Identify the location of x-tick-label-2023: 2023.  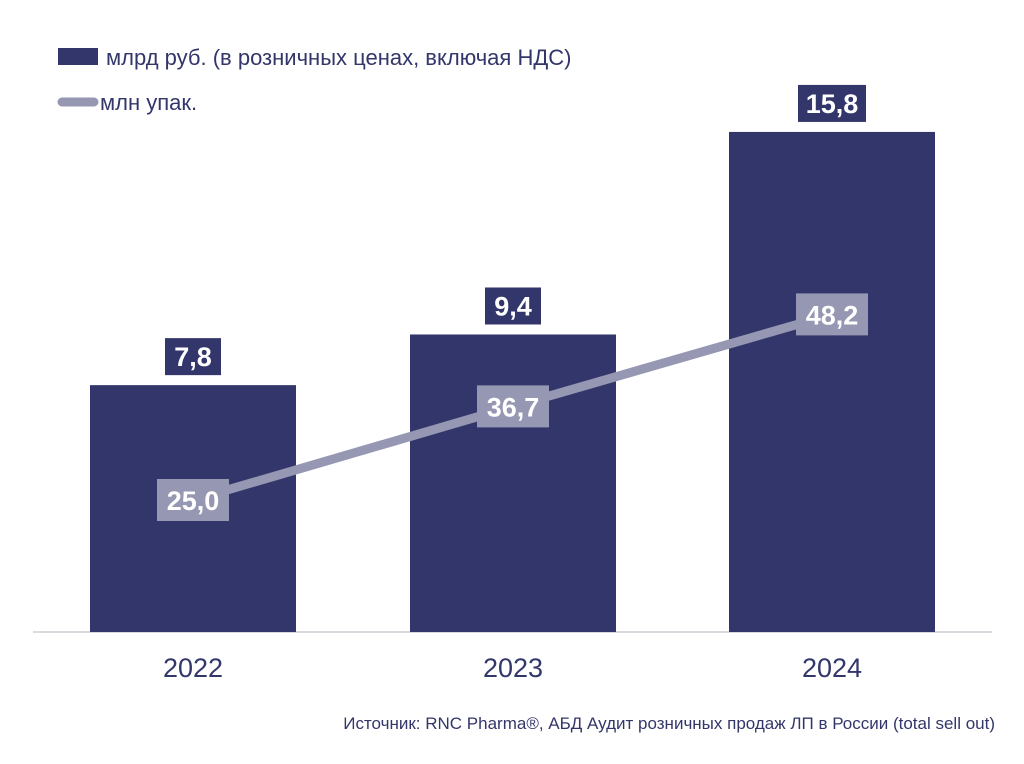
(513, 668).